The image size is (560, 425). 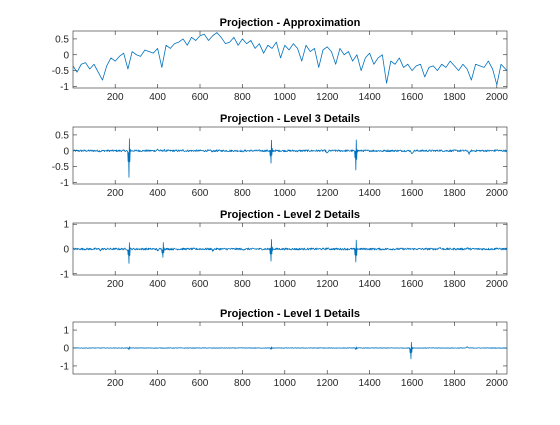 I want to click on chart-title: Projection - Level 3 Details, so click(x=290, y=119).